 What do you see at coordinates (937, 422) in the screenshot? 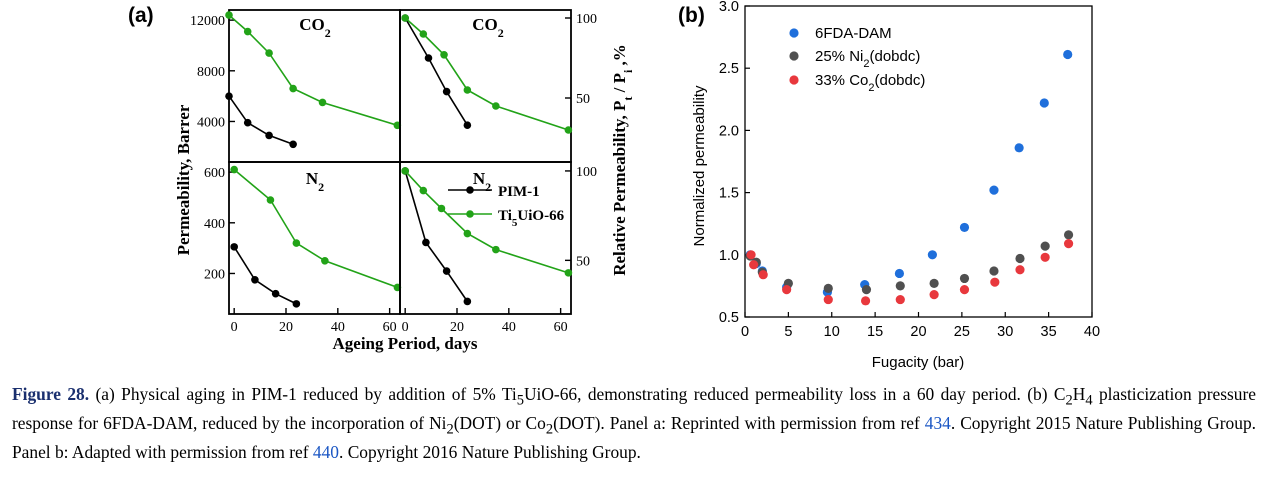
I see `caption-ref-link: 434` at bounding box center [937, 422].